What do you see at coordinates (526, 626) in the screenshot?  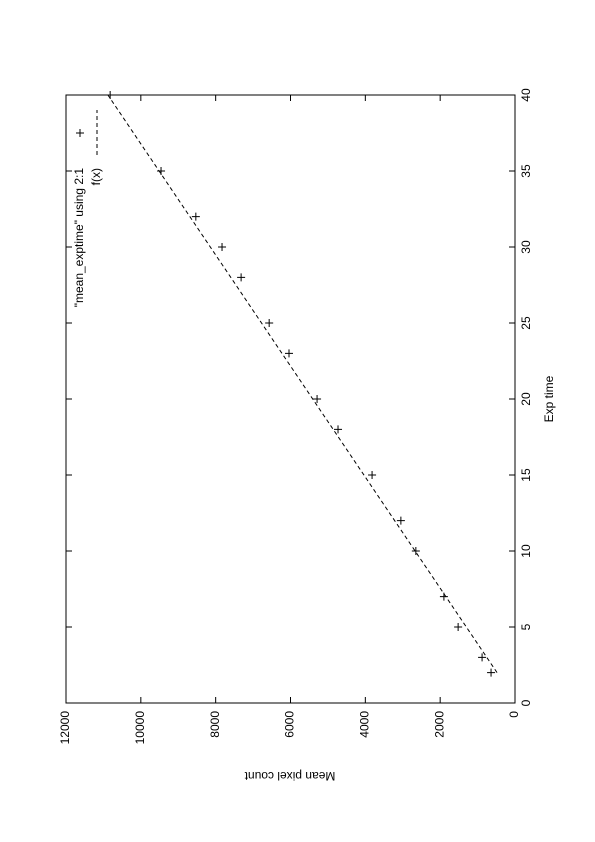 I see `x-tick-label: 5` at bounding box center [526, 626].